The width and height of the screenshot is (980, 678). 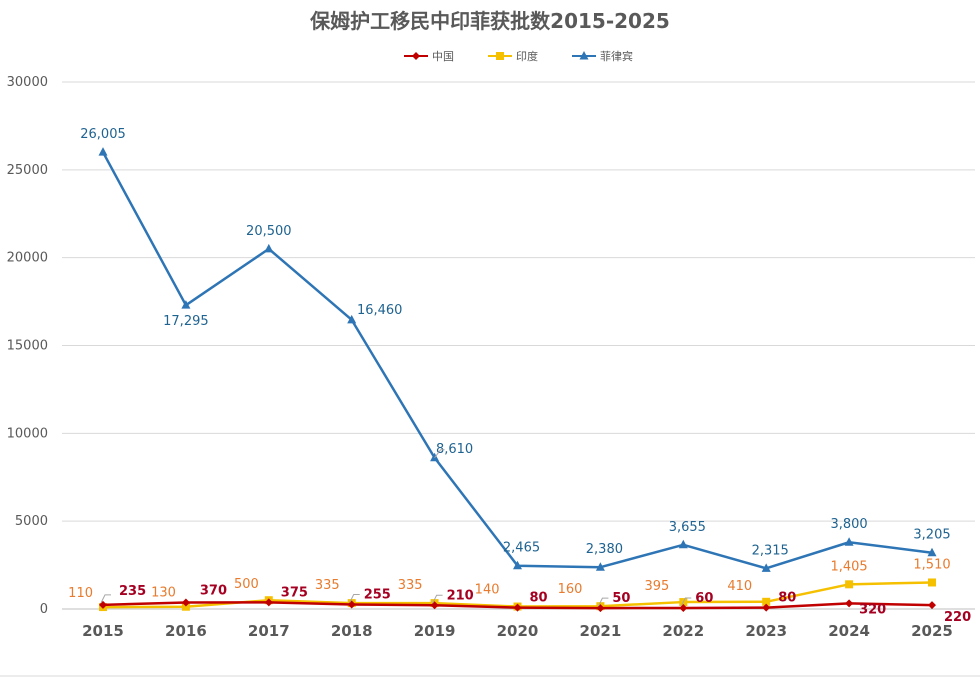 What do you see at coordinates (416, 56) in the screenshot?
I see `legend-marker-中国` at bounding box center [416, 56].